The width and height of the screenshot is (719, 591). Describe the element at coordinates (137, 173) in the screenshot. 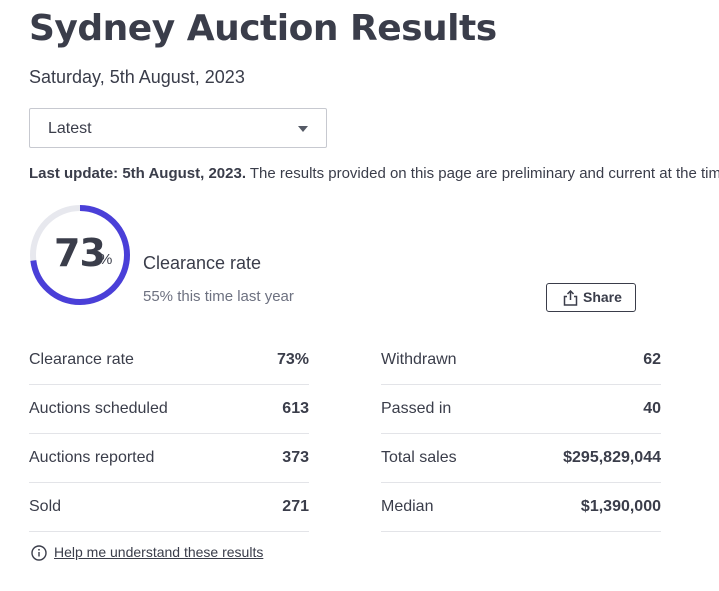

I see `last-update-date: Last update: 5th August, 2023.` at that location.